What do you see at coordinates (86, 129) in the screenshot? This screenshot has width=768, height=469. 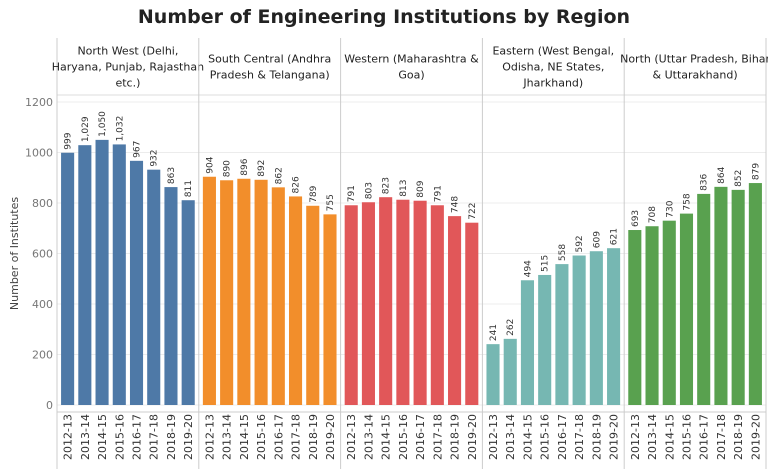 I see `data-label: 1,029` at bounding box center [86, 129].